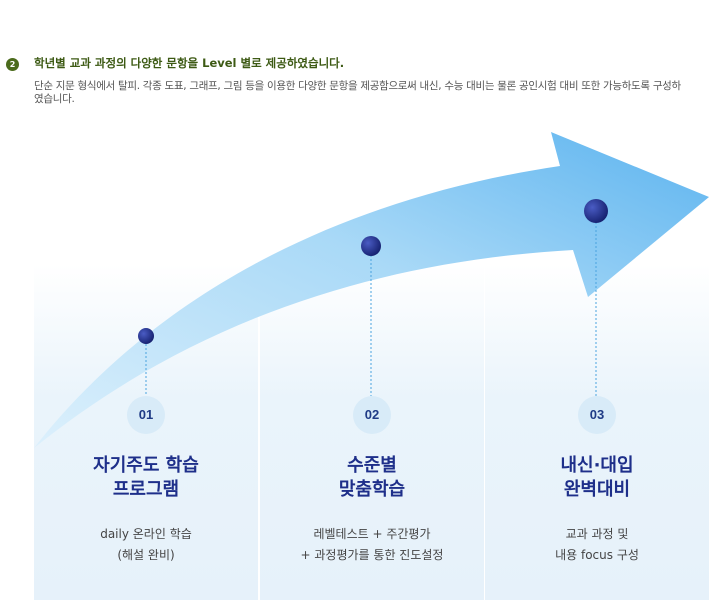  I want to click on step-3: 03 내신·대입 완벽대비 교과 과정 및 내용 focus 구성, so click(597, 481).